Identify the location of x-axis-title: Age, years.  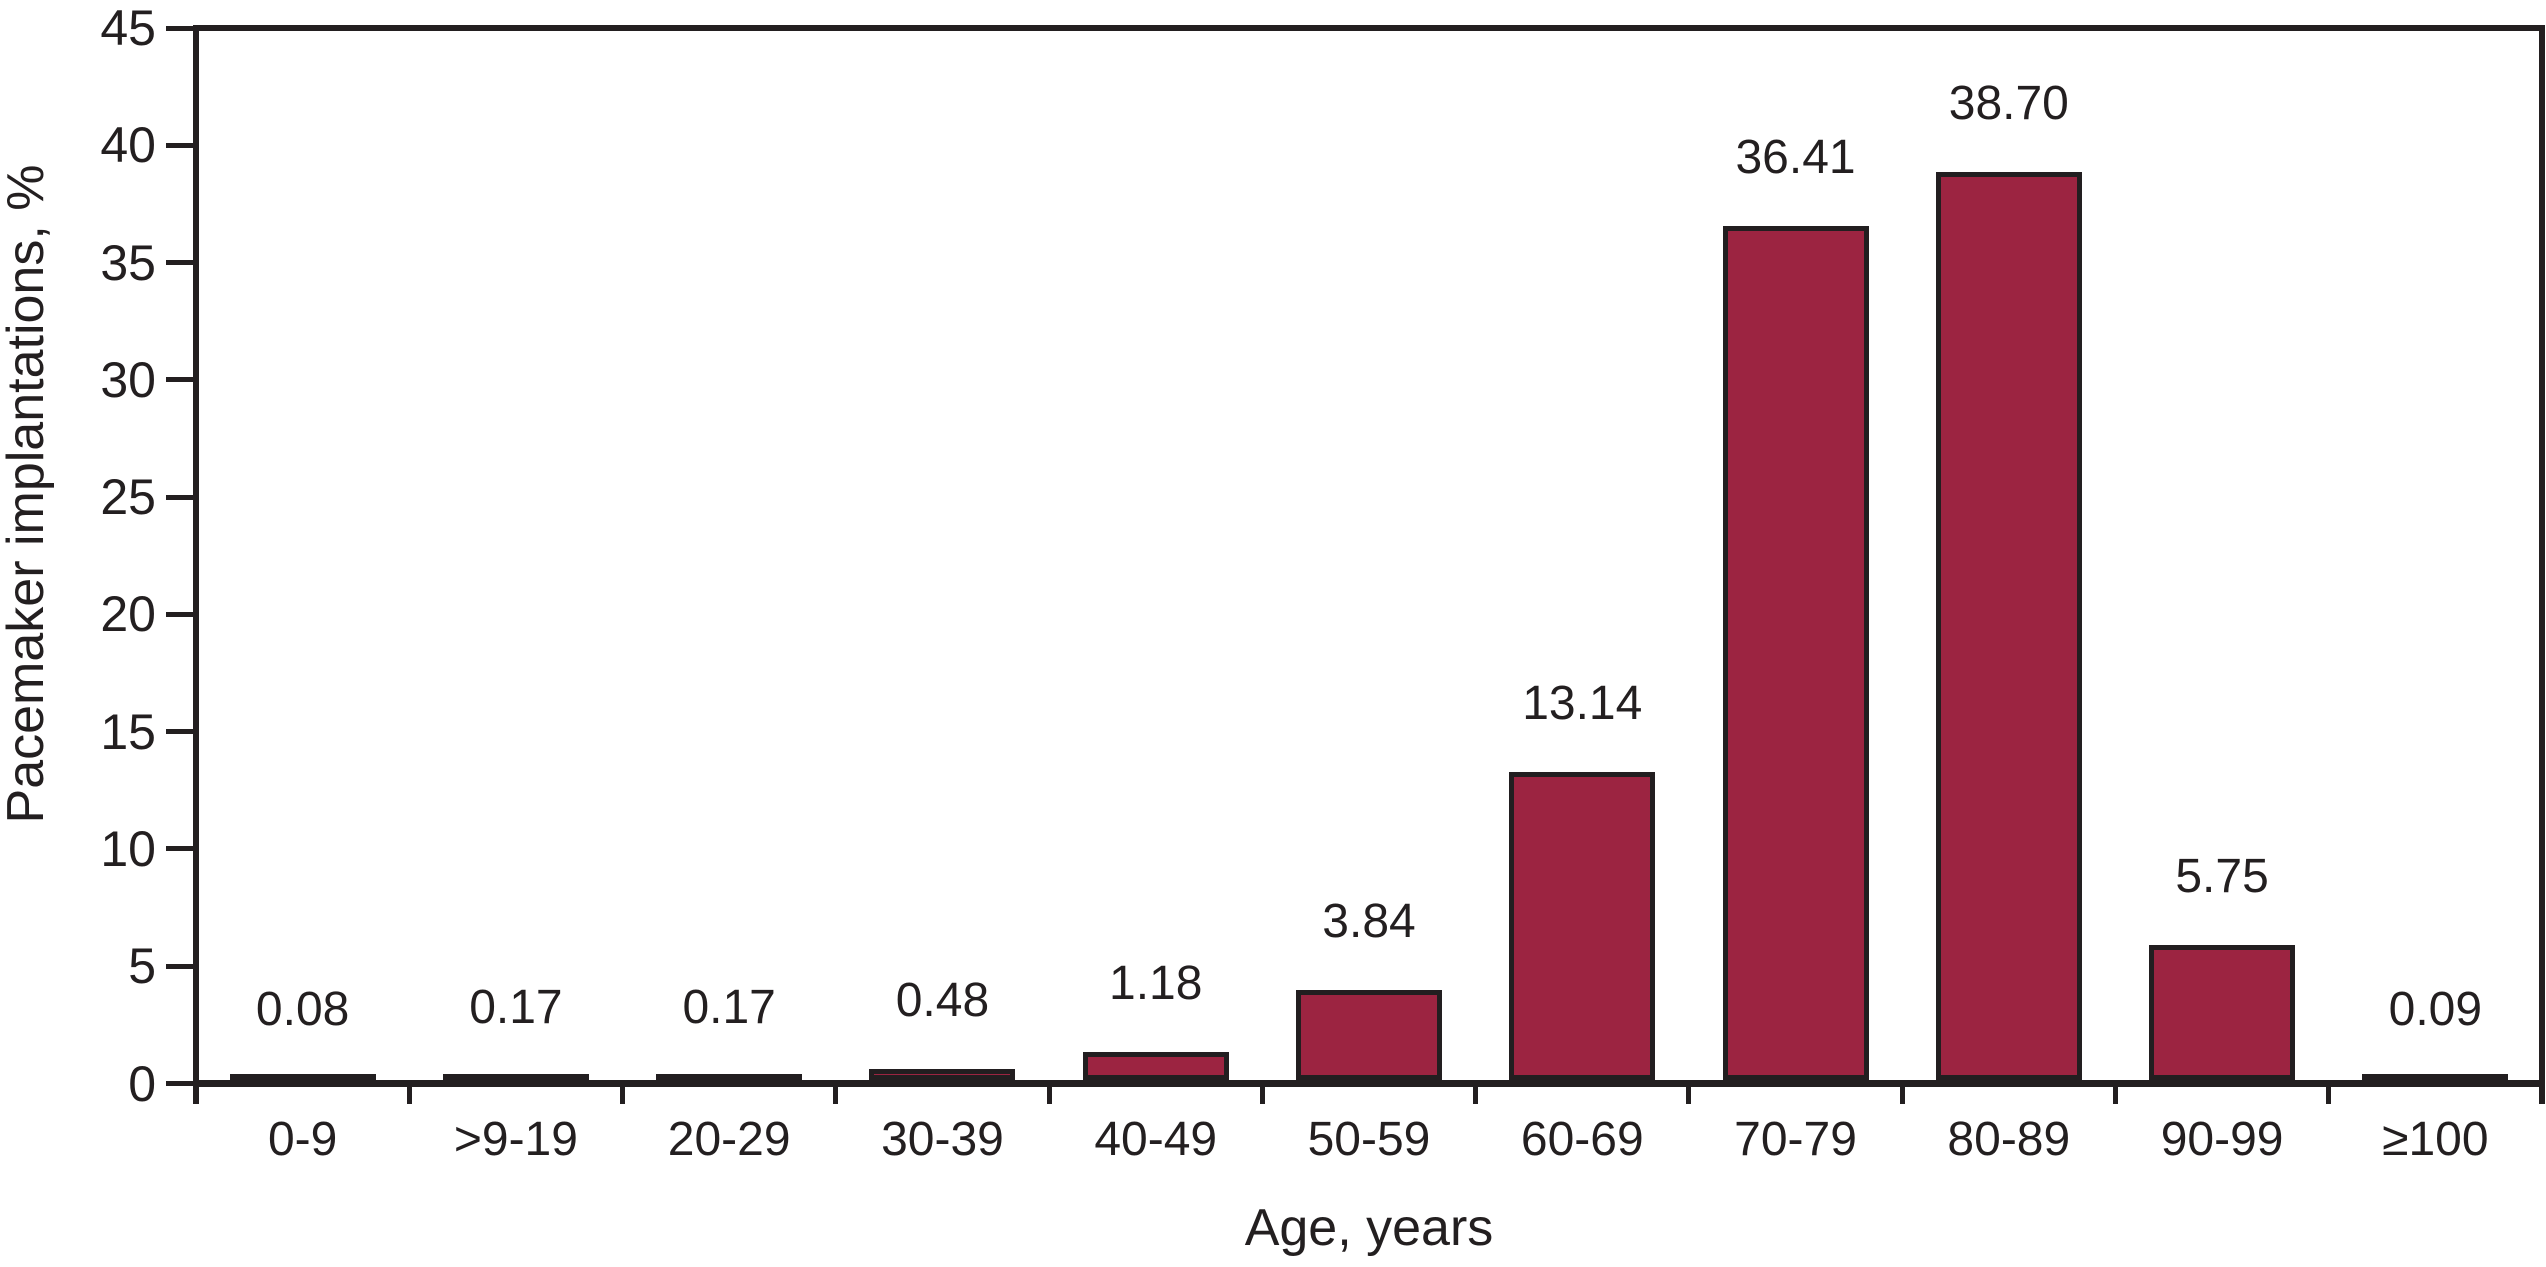
(1369, 1228).